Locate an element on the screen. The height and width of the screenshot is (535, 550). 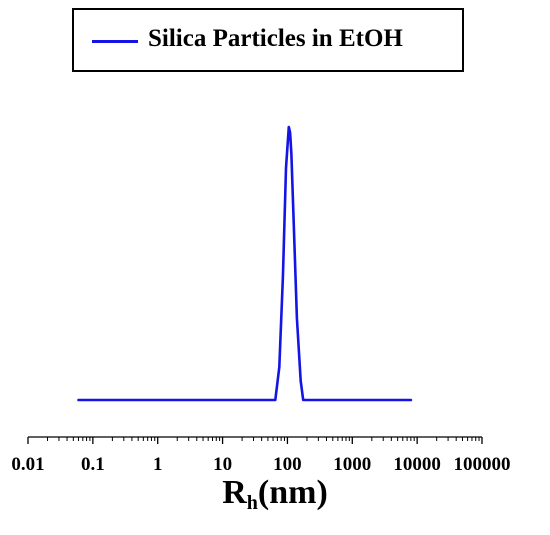
x-tick-label: 0.01 is located at coordinates (27, 464).